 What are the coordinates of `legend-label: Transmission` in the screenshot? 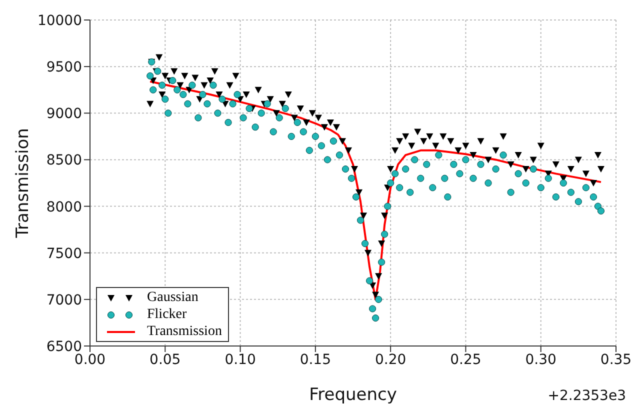 It's located at (184, 331).